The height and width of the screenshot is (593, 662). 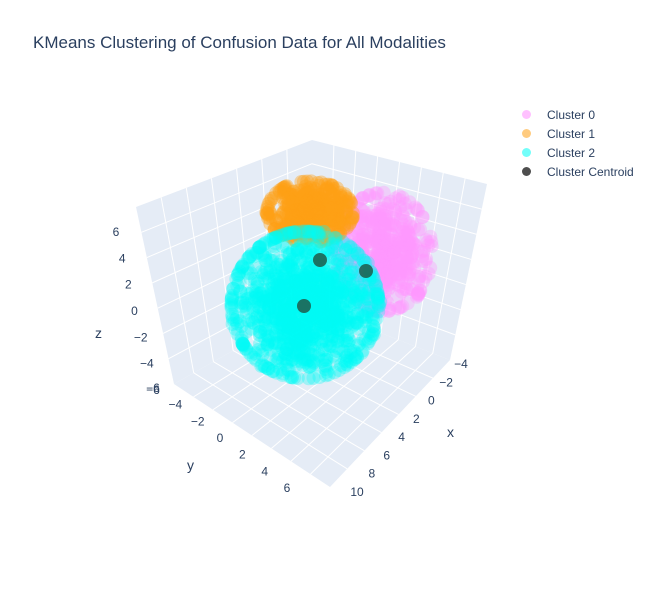 What do you see at coordinates (576, 133) in the screenshot?
I see `legend-item-cluster-1: Cluster 1` at bounding box center [576, 133].